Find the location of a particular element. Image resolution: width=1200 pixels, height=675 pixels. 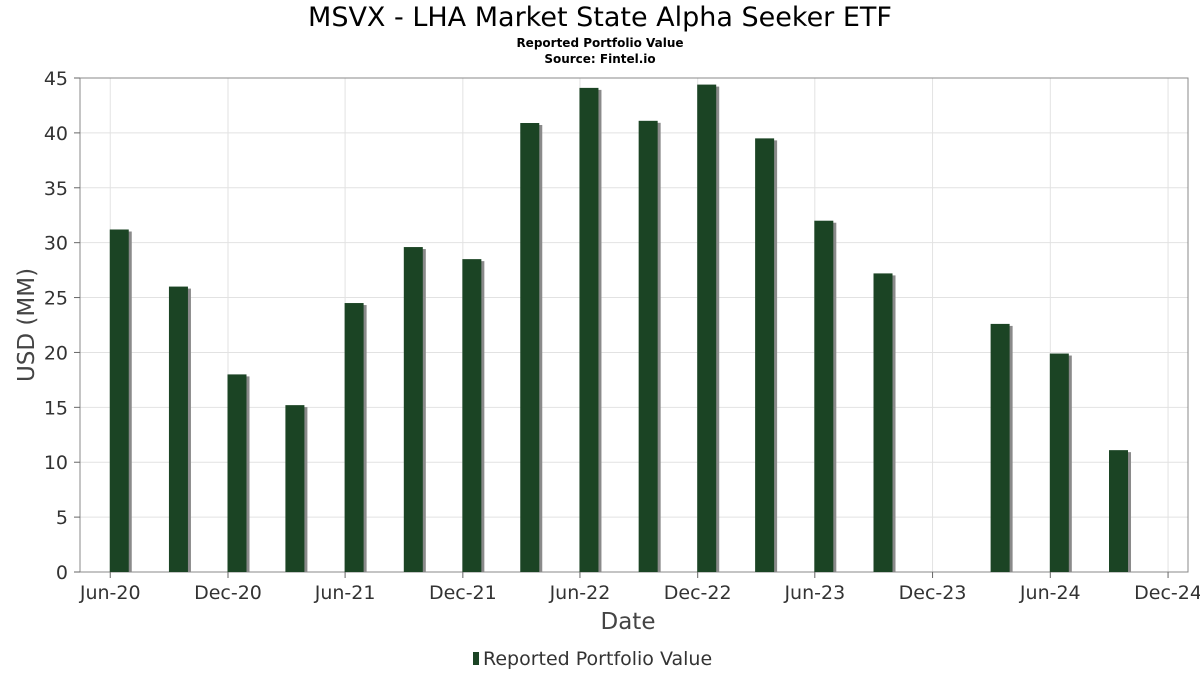

chart-subtitle: Reported Portfolio Value is located at coordinates (600, 43).